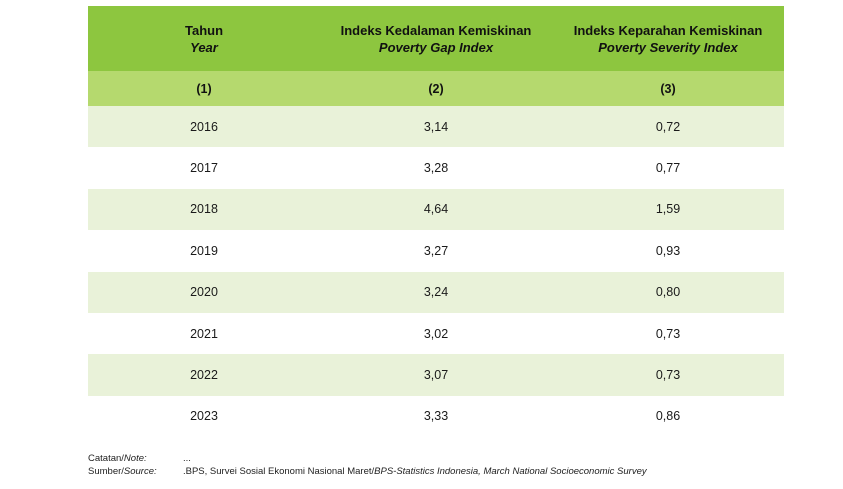  Describe the element at coordinates (204, 168) in the screenshot. I see `cell-year: 2017` at that location.